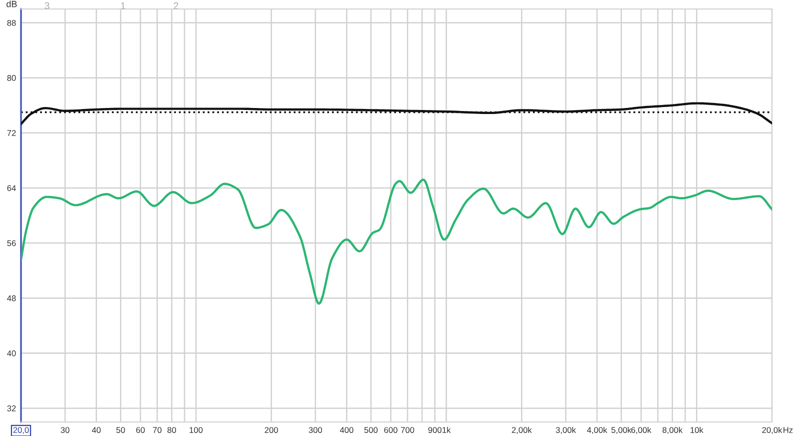  Describe the element at coordinates (566, 430) in the screenshot. I see `x-tick-label: 3,00k` at that location.